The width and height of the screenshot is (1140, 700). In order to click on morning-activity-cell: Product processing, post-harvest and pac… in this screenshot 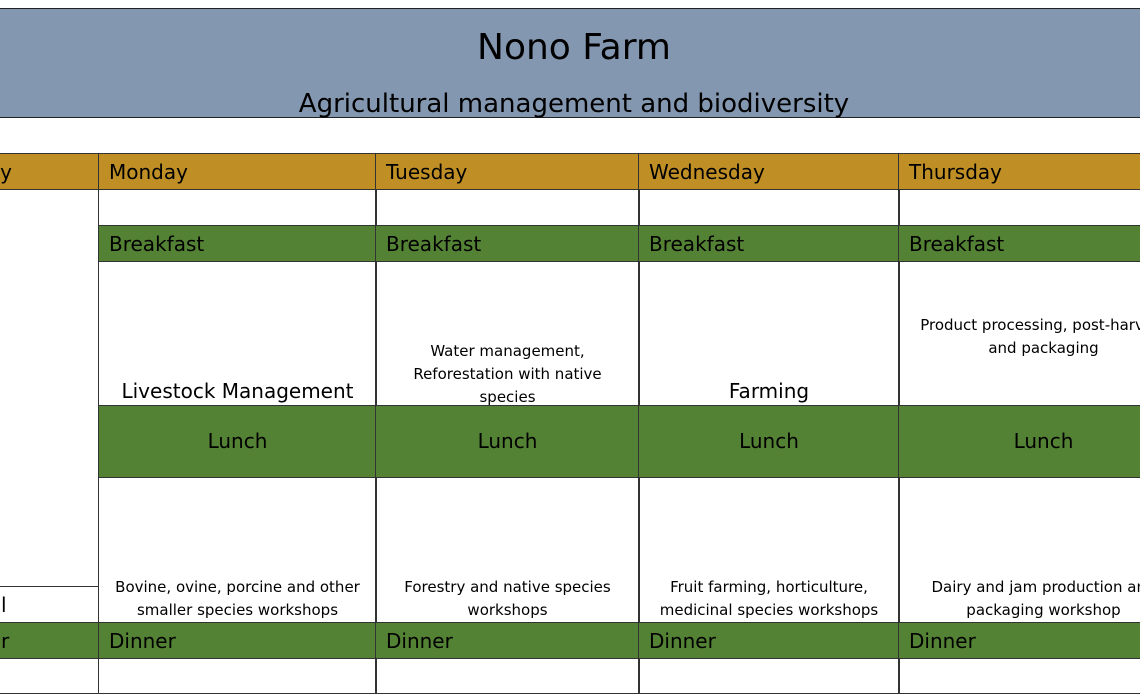, I will do `click(1019, 333)`.